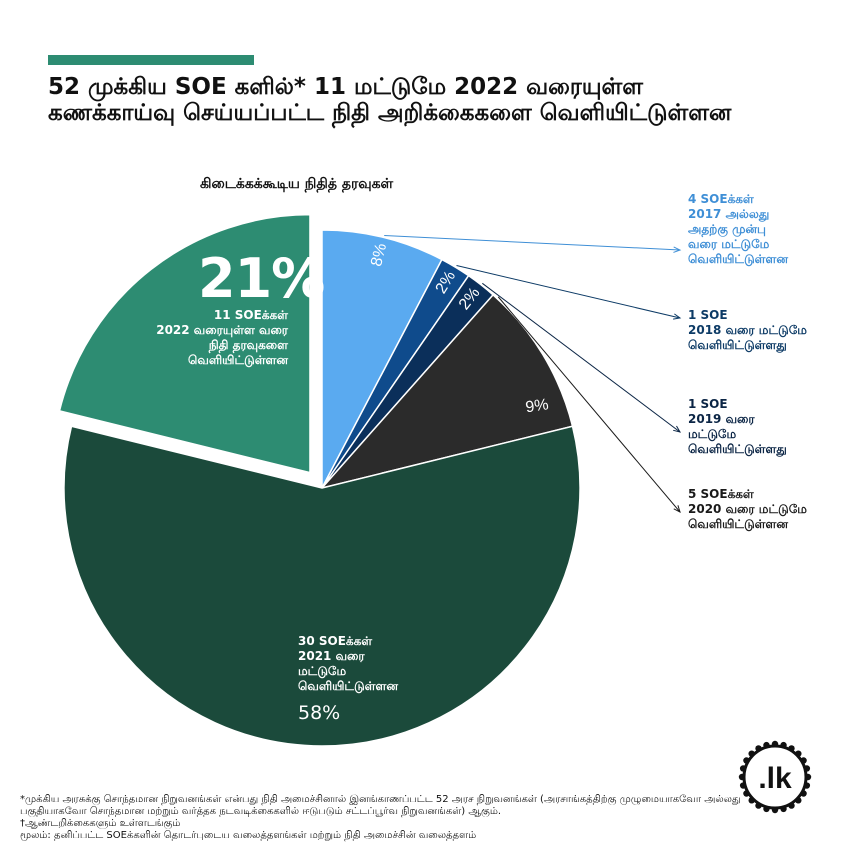 Image resolution: width=864 pixels, height=864 pixels. Describe the element at coordinates (737, 427) in the screenshot. I see `callout-2019: 1 SOE 2019 வரை மட்டுமே வெளியிட்டுள்ளது` at that location.